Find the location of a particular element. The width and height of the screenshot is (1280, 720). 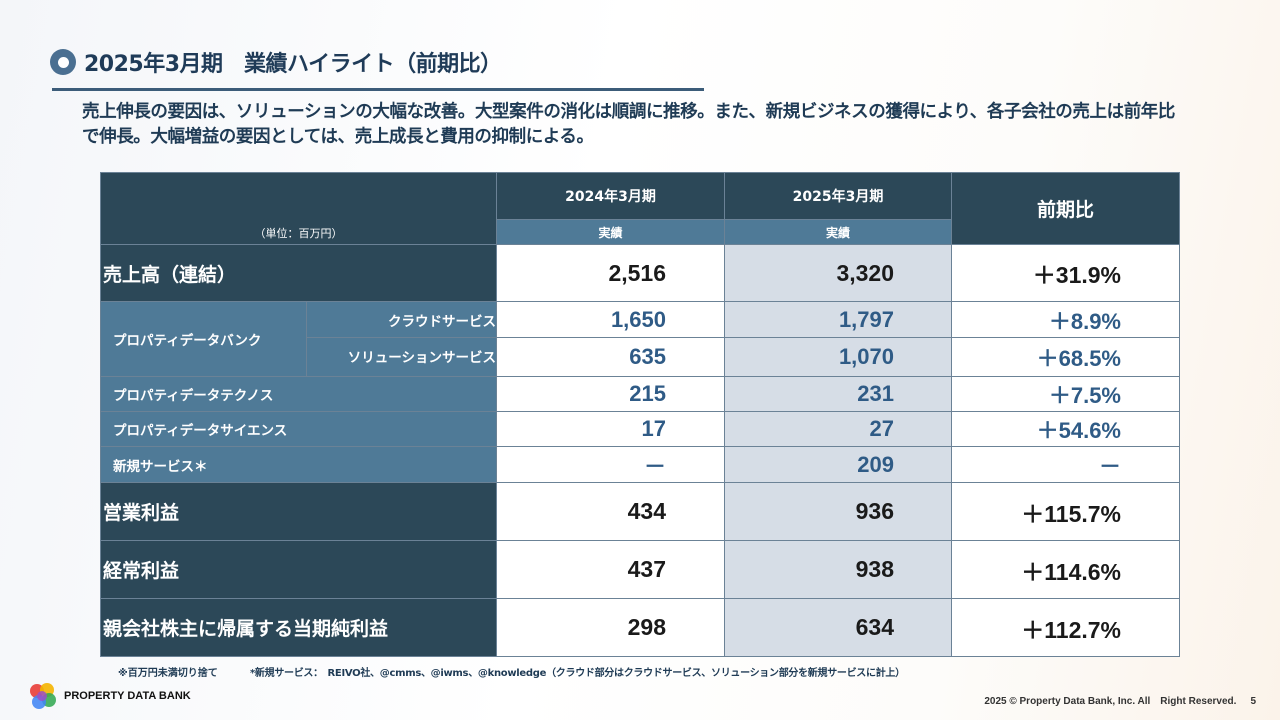

cell-2024-technos: 215 is located at coordinates (611, 394).